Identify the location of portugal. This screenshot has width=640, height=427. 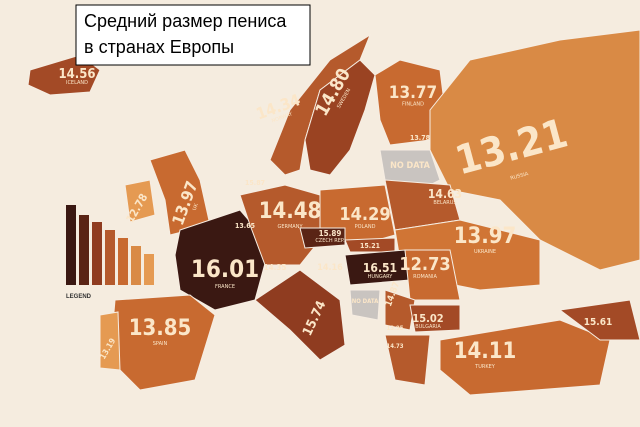
(110, 341).